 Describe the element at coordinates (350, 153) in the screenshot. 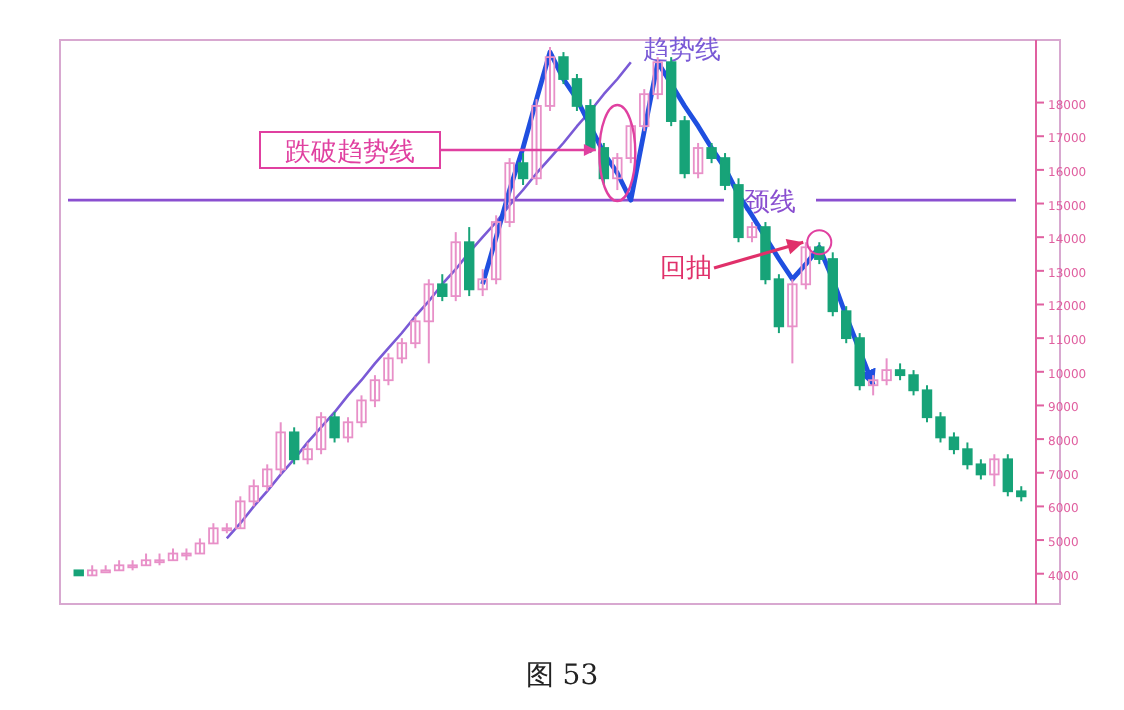

I see `annotation: 跌破趋势线` at that location.